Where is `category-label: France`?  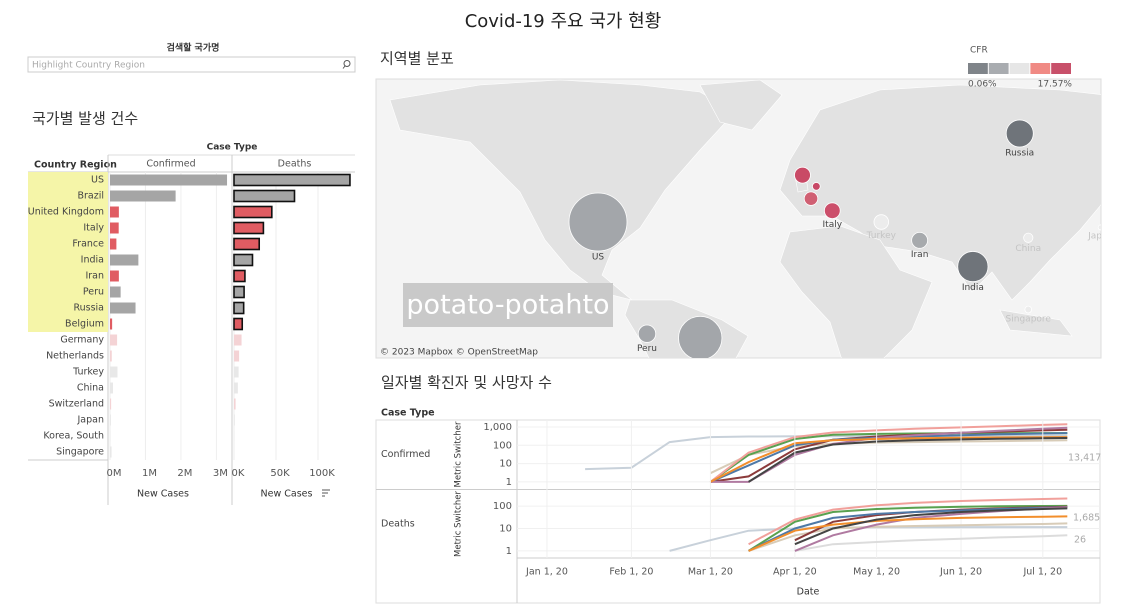 category-label: France is located at coordinates (88, 244).